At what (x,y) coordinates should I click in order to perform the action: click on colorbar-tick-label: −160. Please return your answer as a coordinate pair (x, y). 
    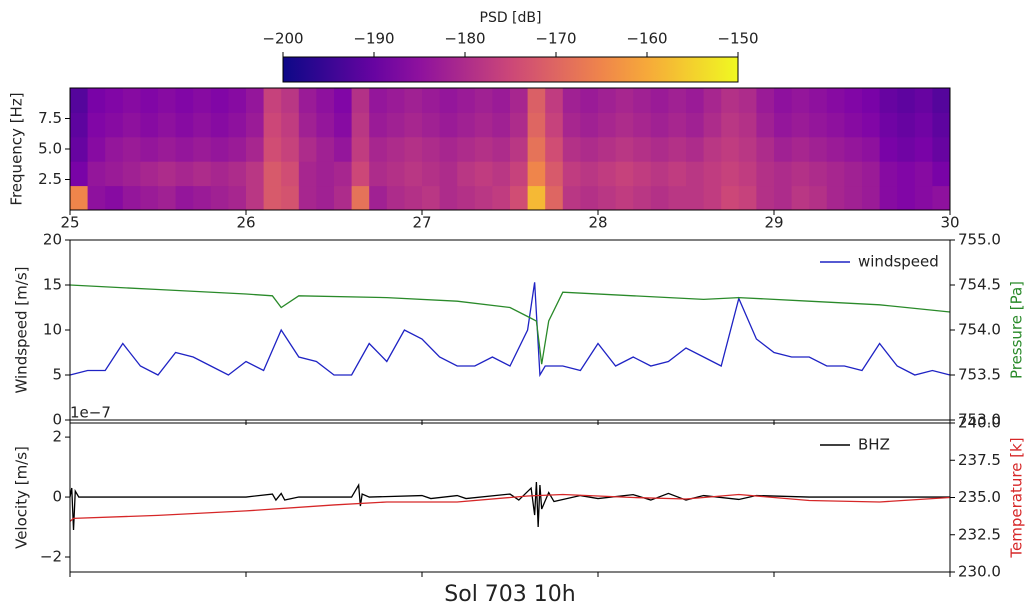
    Looking at the image, I should click on (646, 39).